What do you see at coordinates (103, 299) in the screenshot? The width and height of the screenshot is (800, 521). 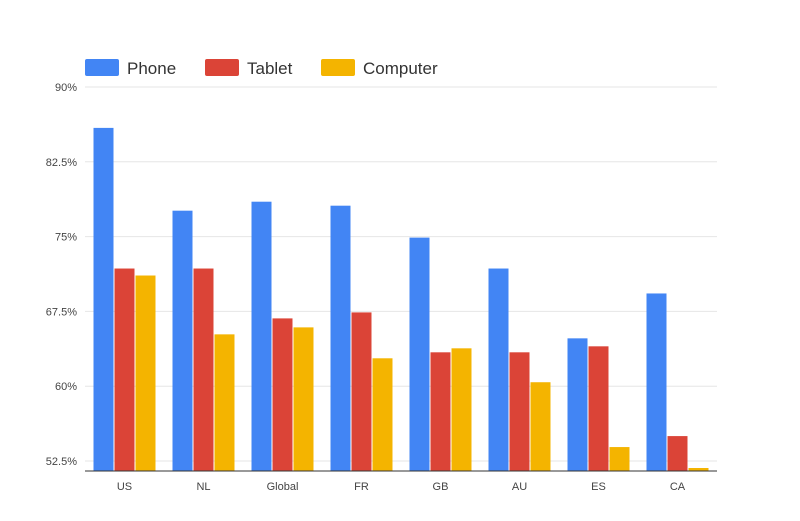 I see `bar-phone-us` at bounding box center [103, 299].